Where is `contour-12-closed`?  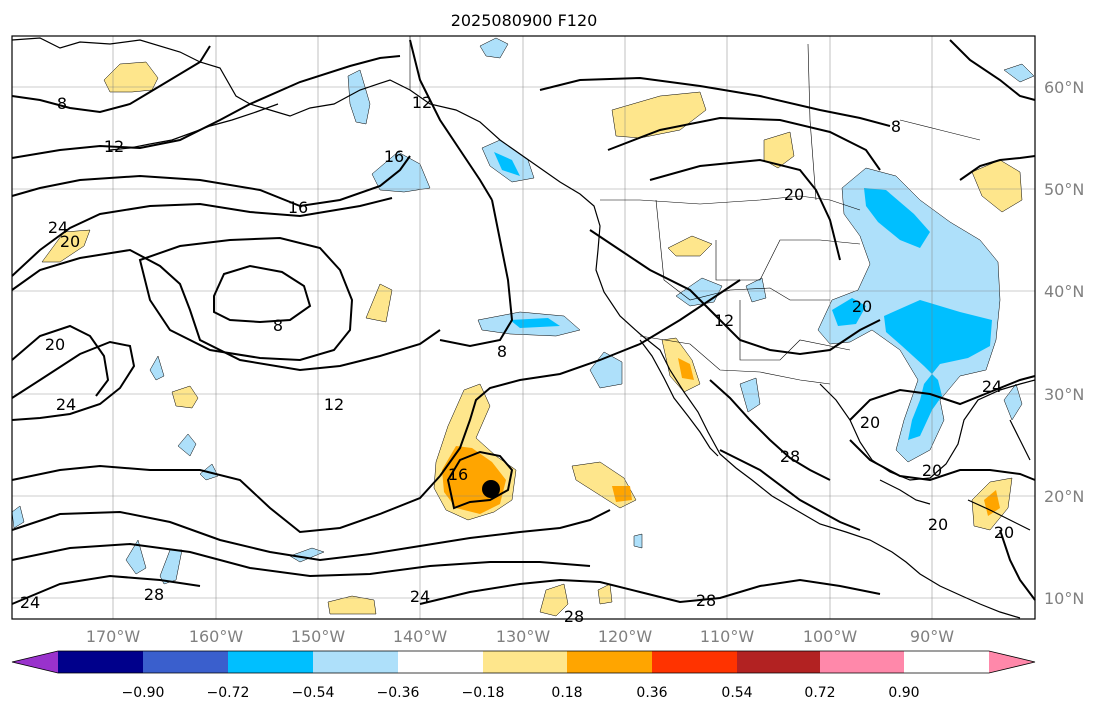 contour-12-closed is located at coordinates (246, 299).